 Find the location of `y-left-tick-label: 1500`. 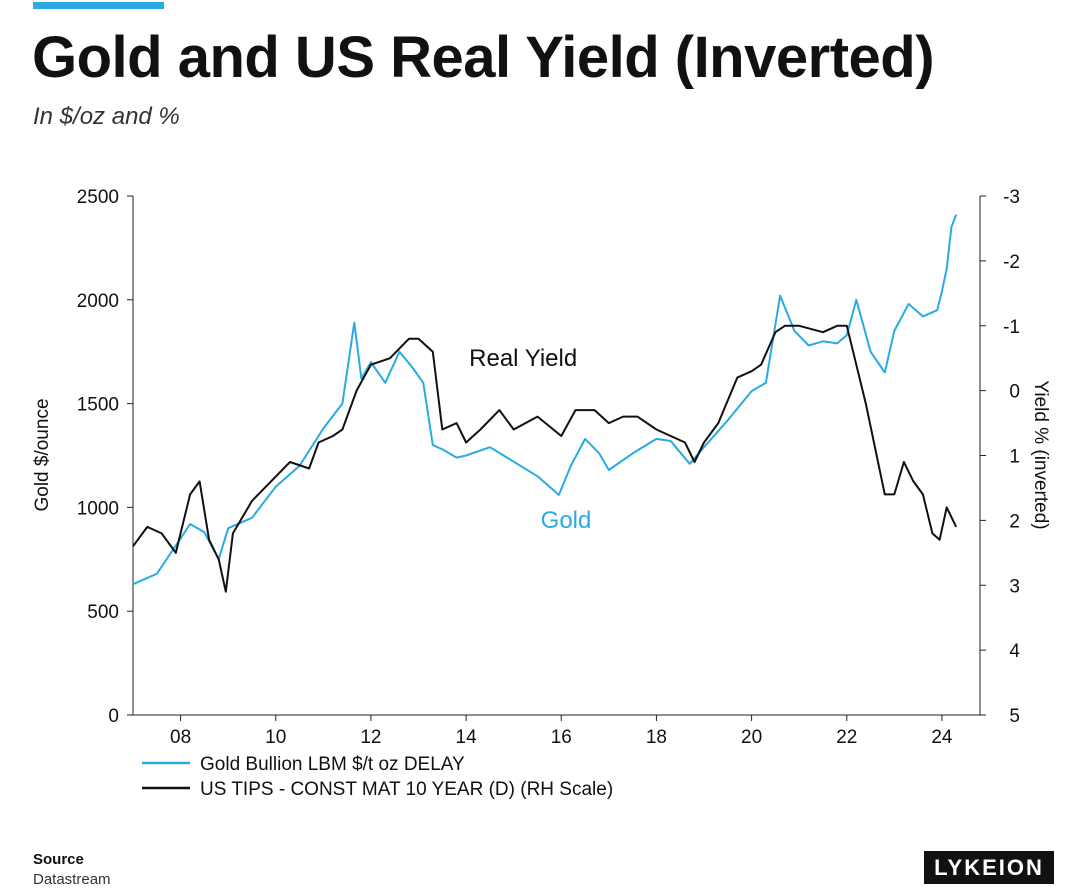

y-left-tick-label: 1500 is located at coordinates (98, 405).